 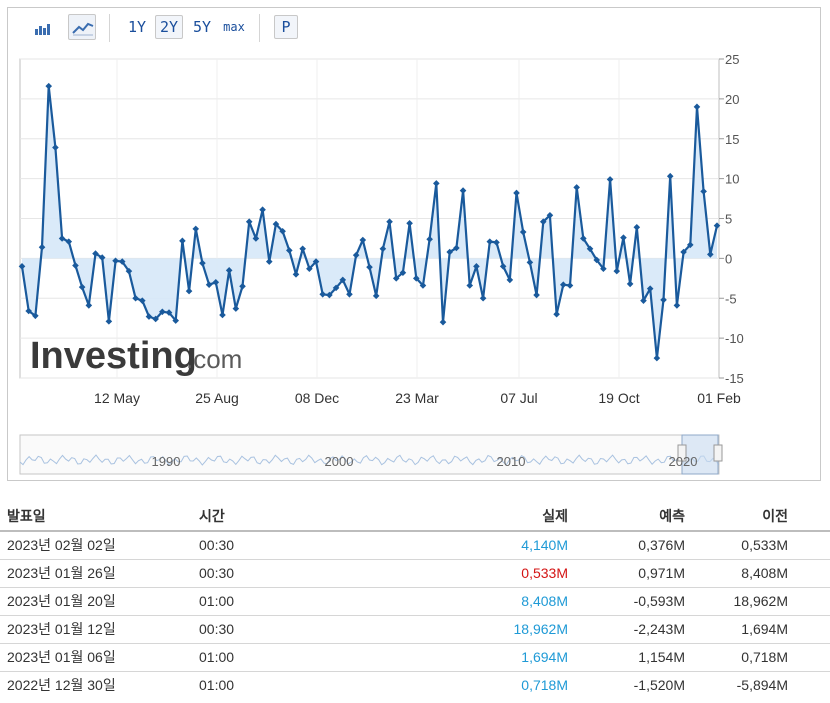 What do you see at coordinates (137, 27) in the screenshot?
I see `range-1y-button: 1Y` at bounding box center [137, 27].